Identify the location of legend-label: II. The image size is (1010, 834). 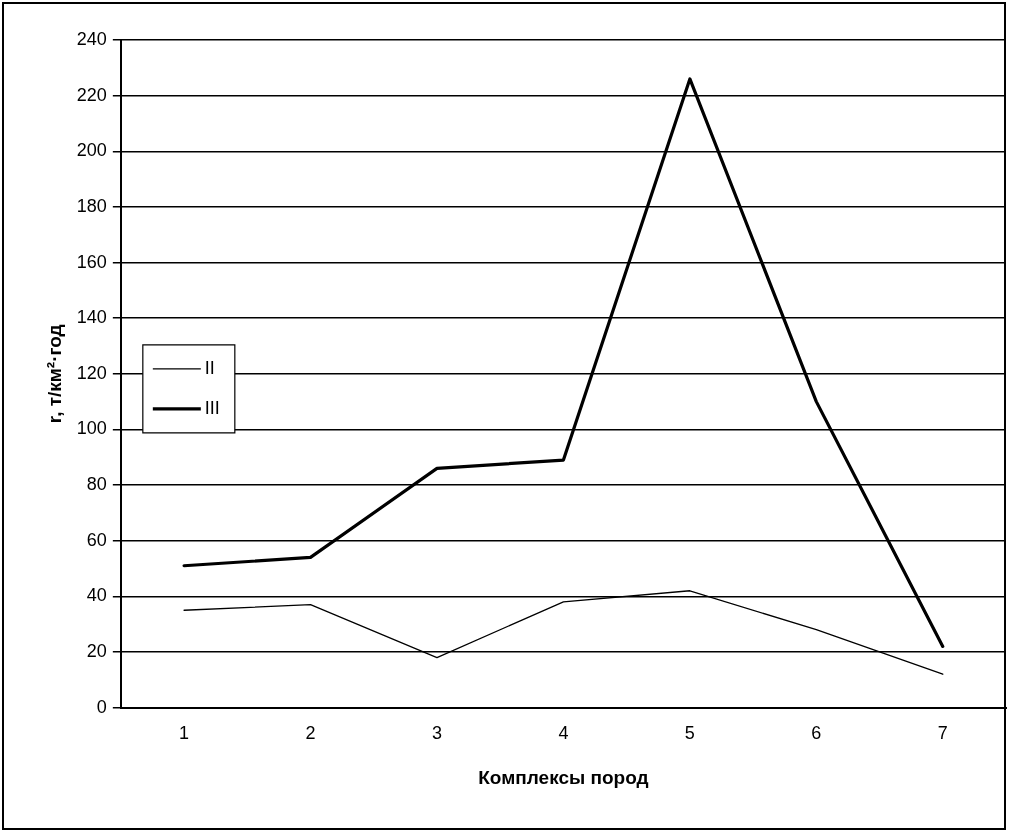
(209, 367).